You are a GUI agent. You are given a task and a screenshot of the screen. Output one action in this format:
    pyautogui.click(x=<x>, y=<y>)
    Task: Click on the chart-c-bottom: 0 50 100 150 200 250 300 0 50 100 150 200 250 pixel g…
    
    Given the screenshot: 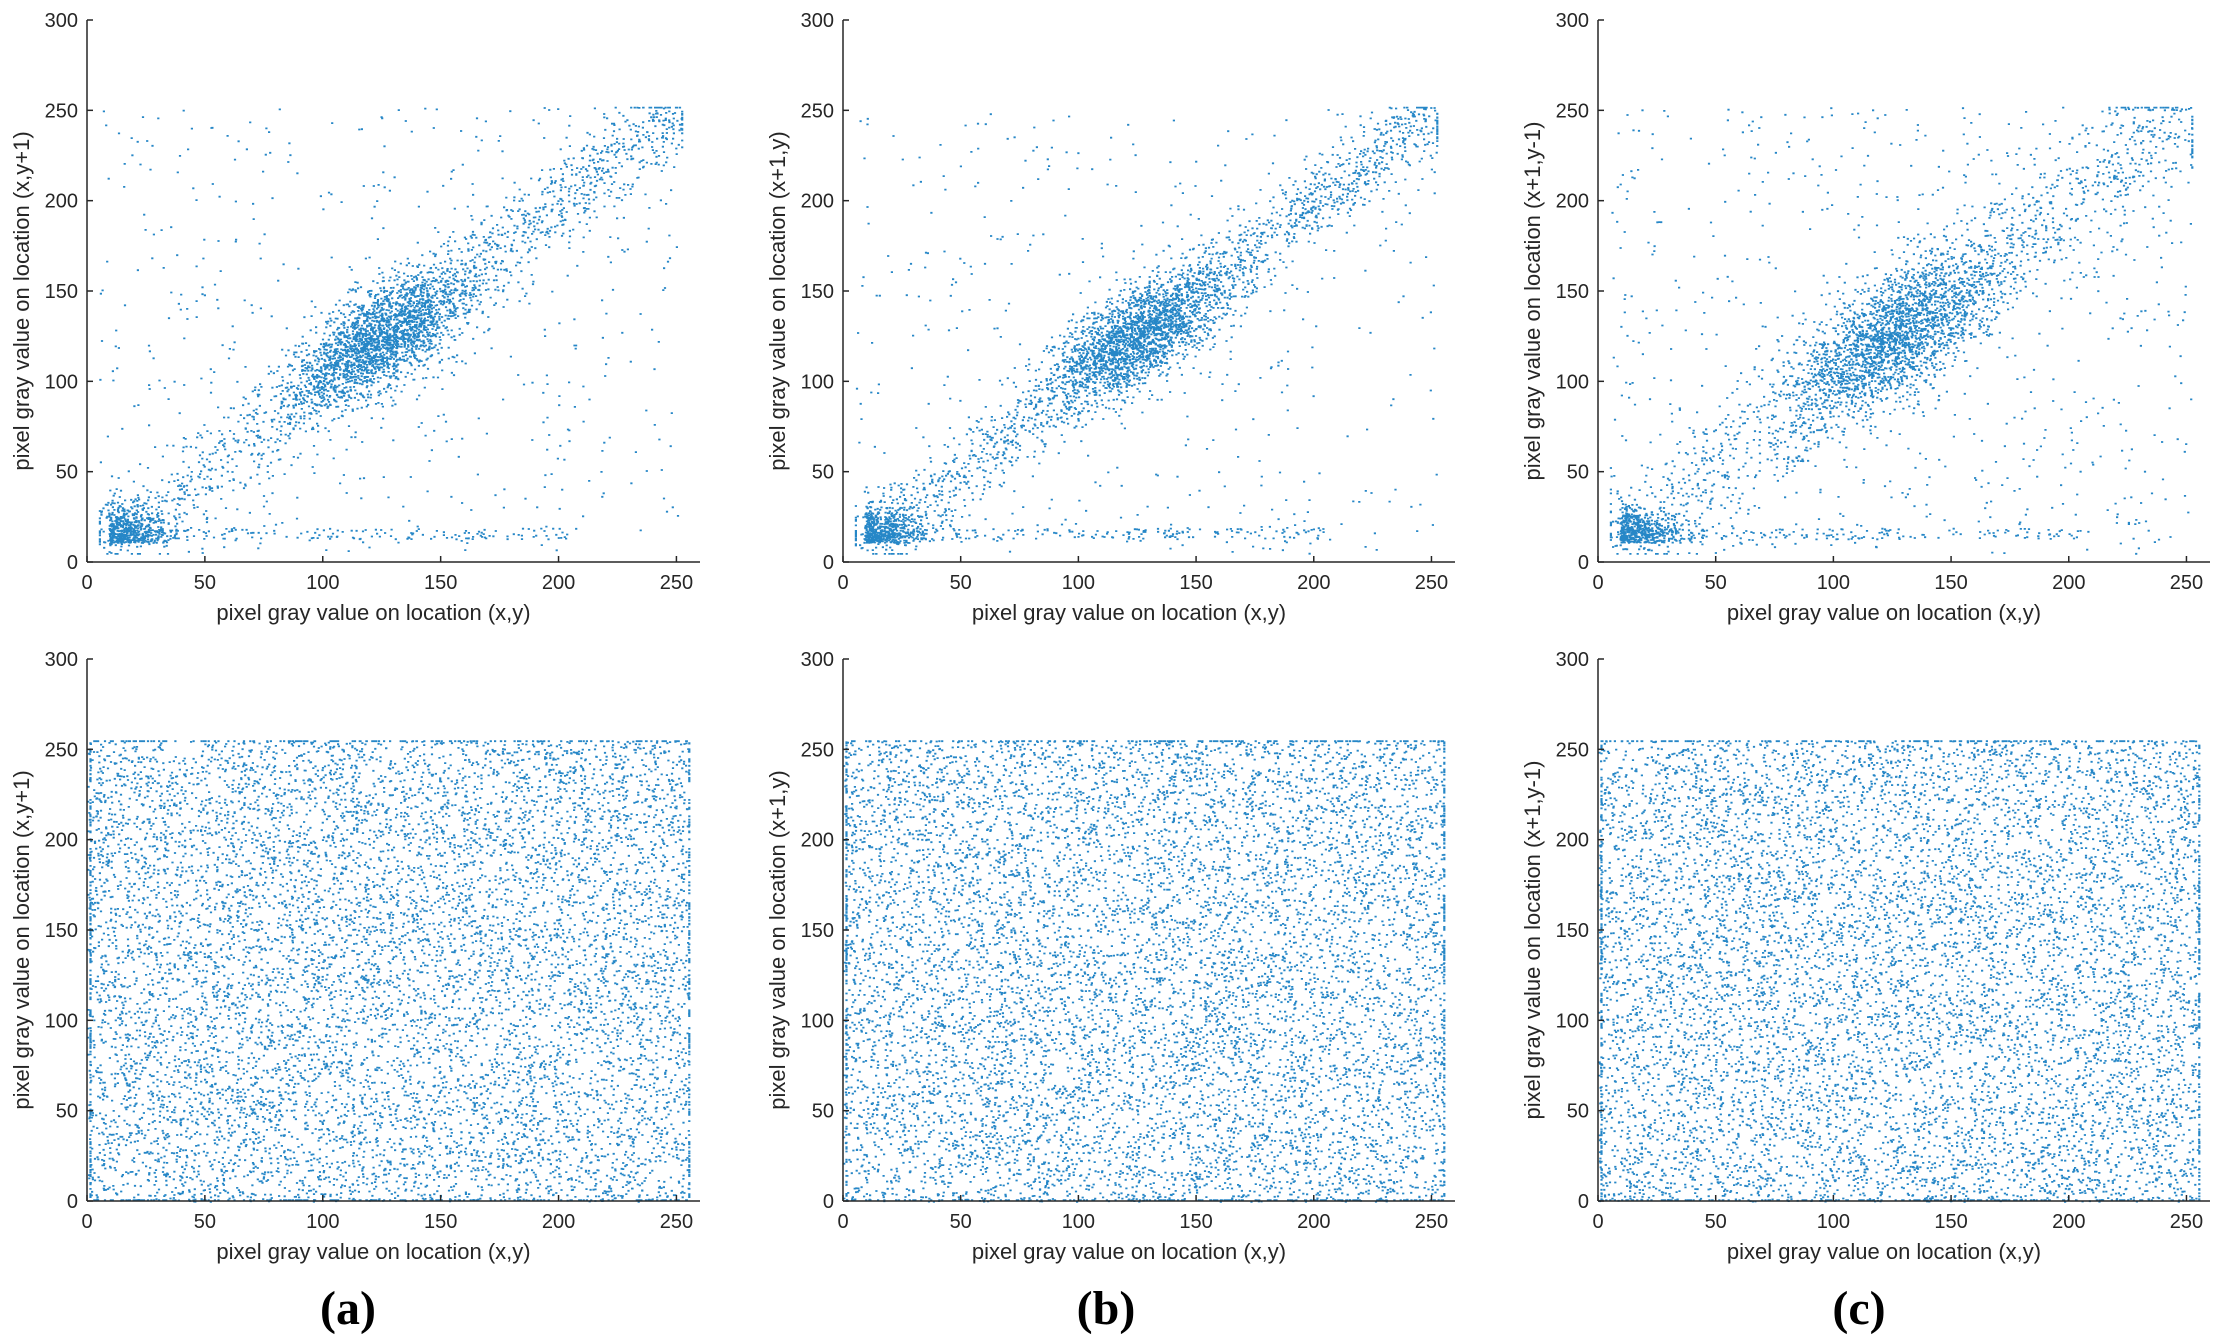 What is the action you would take?
    pyautogui.click(x=1865, y=956)
    